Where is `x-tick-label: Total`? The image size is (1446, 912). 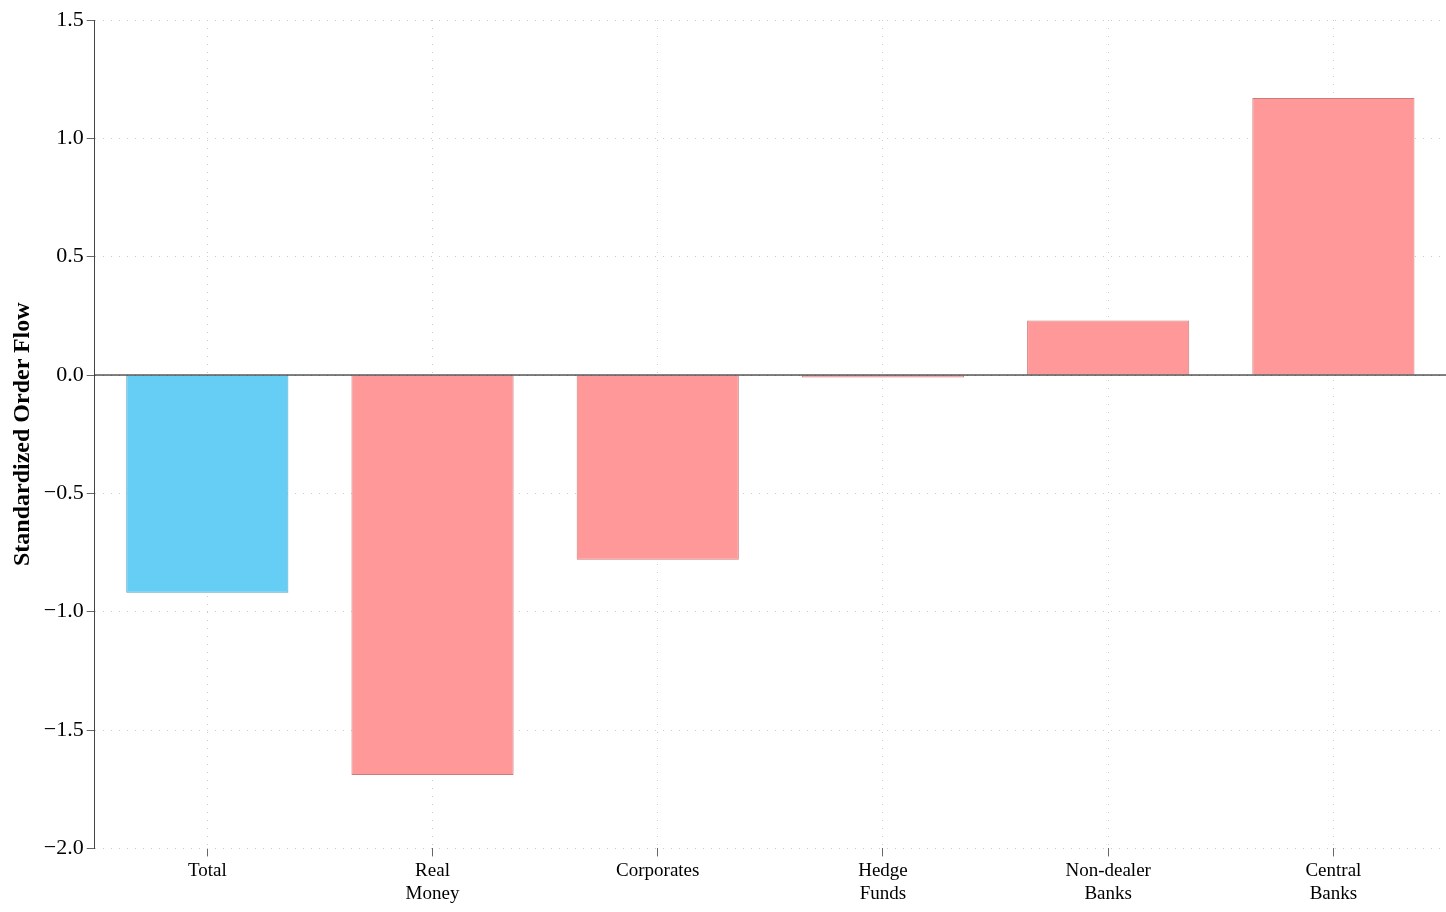
x-tick-label: Total is located at coordinates (207, 869).